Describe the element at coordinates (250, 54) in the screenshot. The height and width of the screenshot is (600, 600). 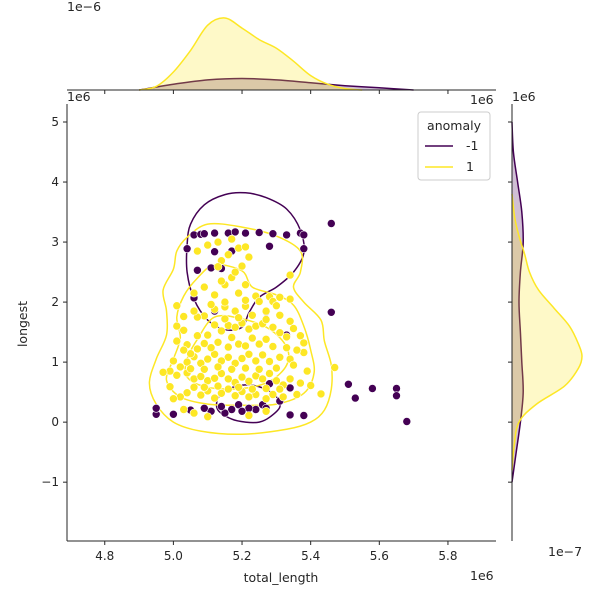
I see `top-density-line-normal` at that location.